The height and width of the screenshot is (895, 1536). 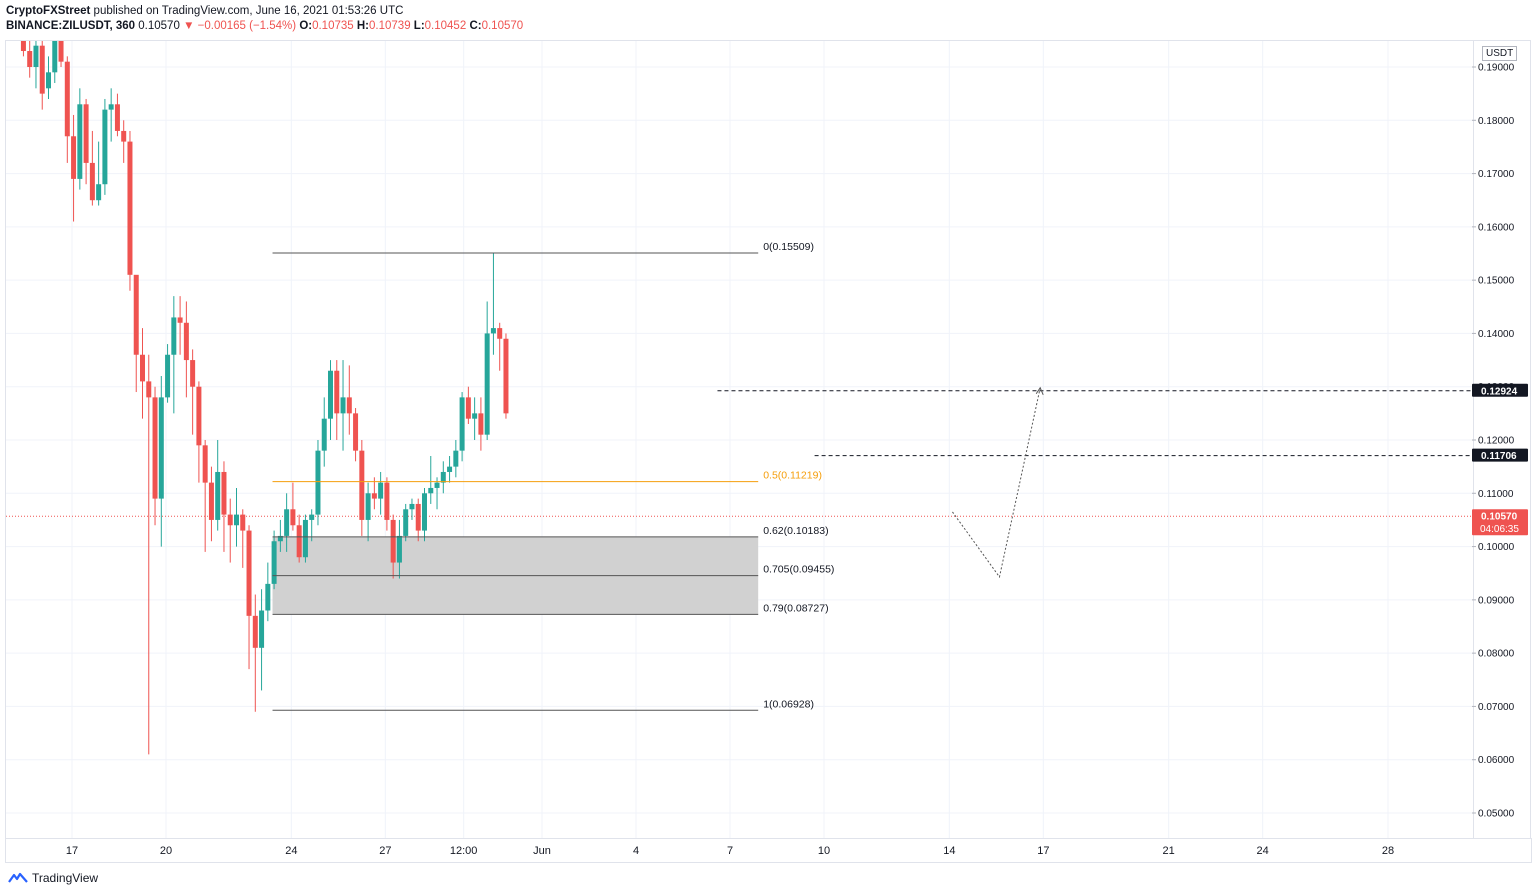 What do you see at coordinates (792, 476) in the screenshot?
I see `fib-label: 0.5(0.11219)` at bounding box center [792, 476].